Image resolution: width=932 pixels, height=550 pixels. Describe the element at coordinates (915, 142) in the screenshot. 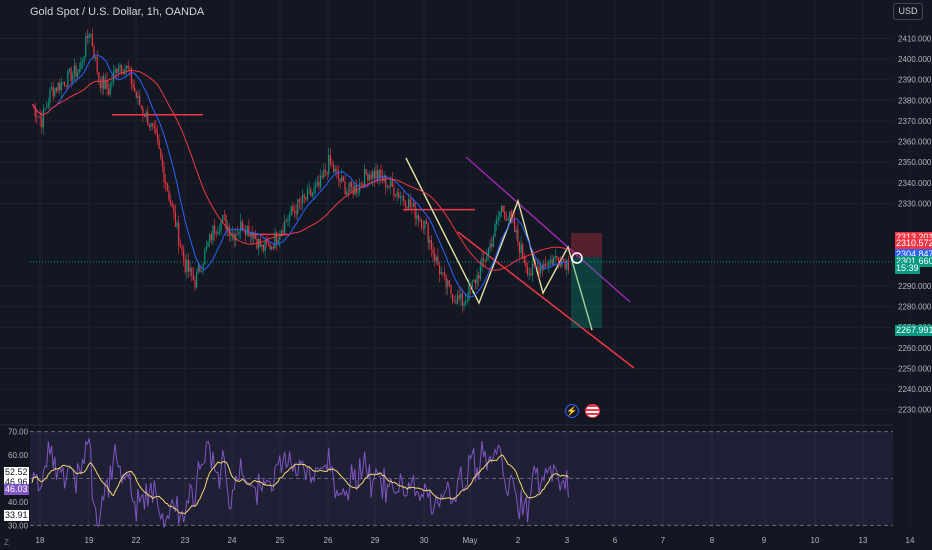

I see `price-tick-label: 2360.000` at that location.